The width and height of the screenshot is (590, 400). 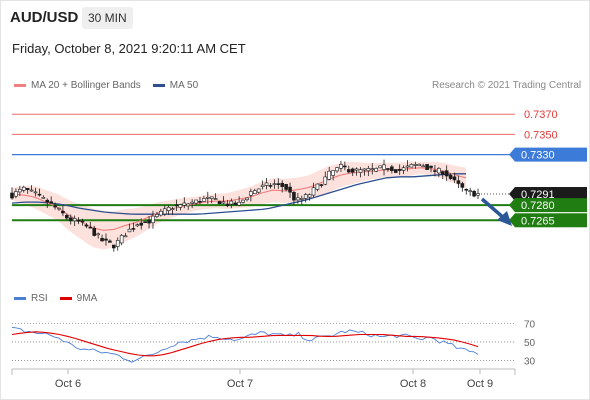 I want to click on pivot-tag-box-0.7330, so click(x=551, y=154).